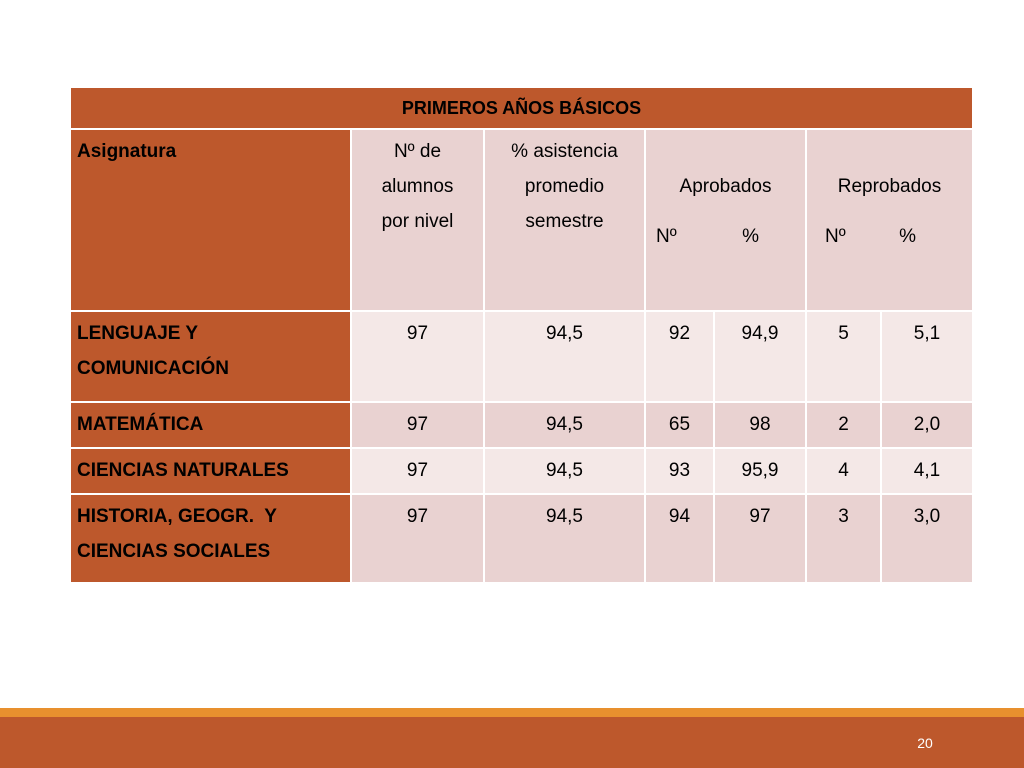 The height and width of the screenshot is (768, 1024). Describe the element at coordinates (679, 471) in the screenshot. I see `cell-approved-num: 93` at that location.